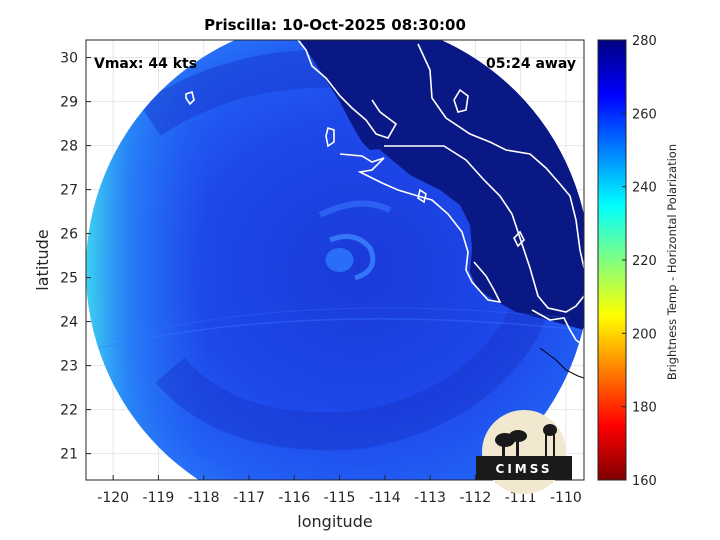 The height and width of the screenshot is (540, 720). I want to click on colorbar-gradient, so click(612, 260).